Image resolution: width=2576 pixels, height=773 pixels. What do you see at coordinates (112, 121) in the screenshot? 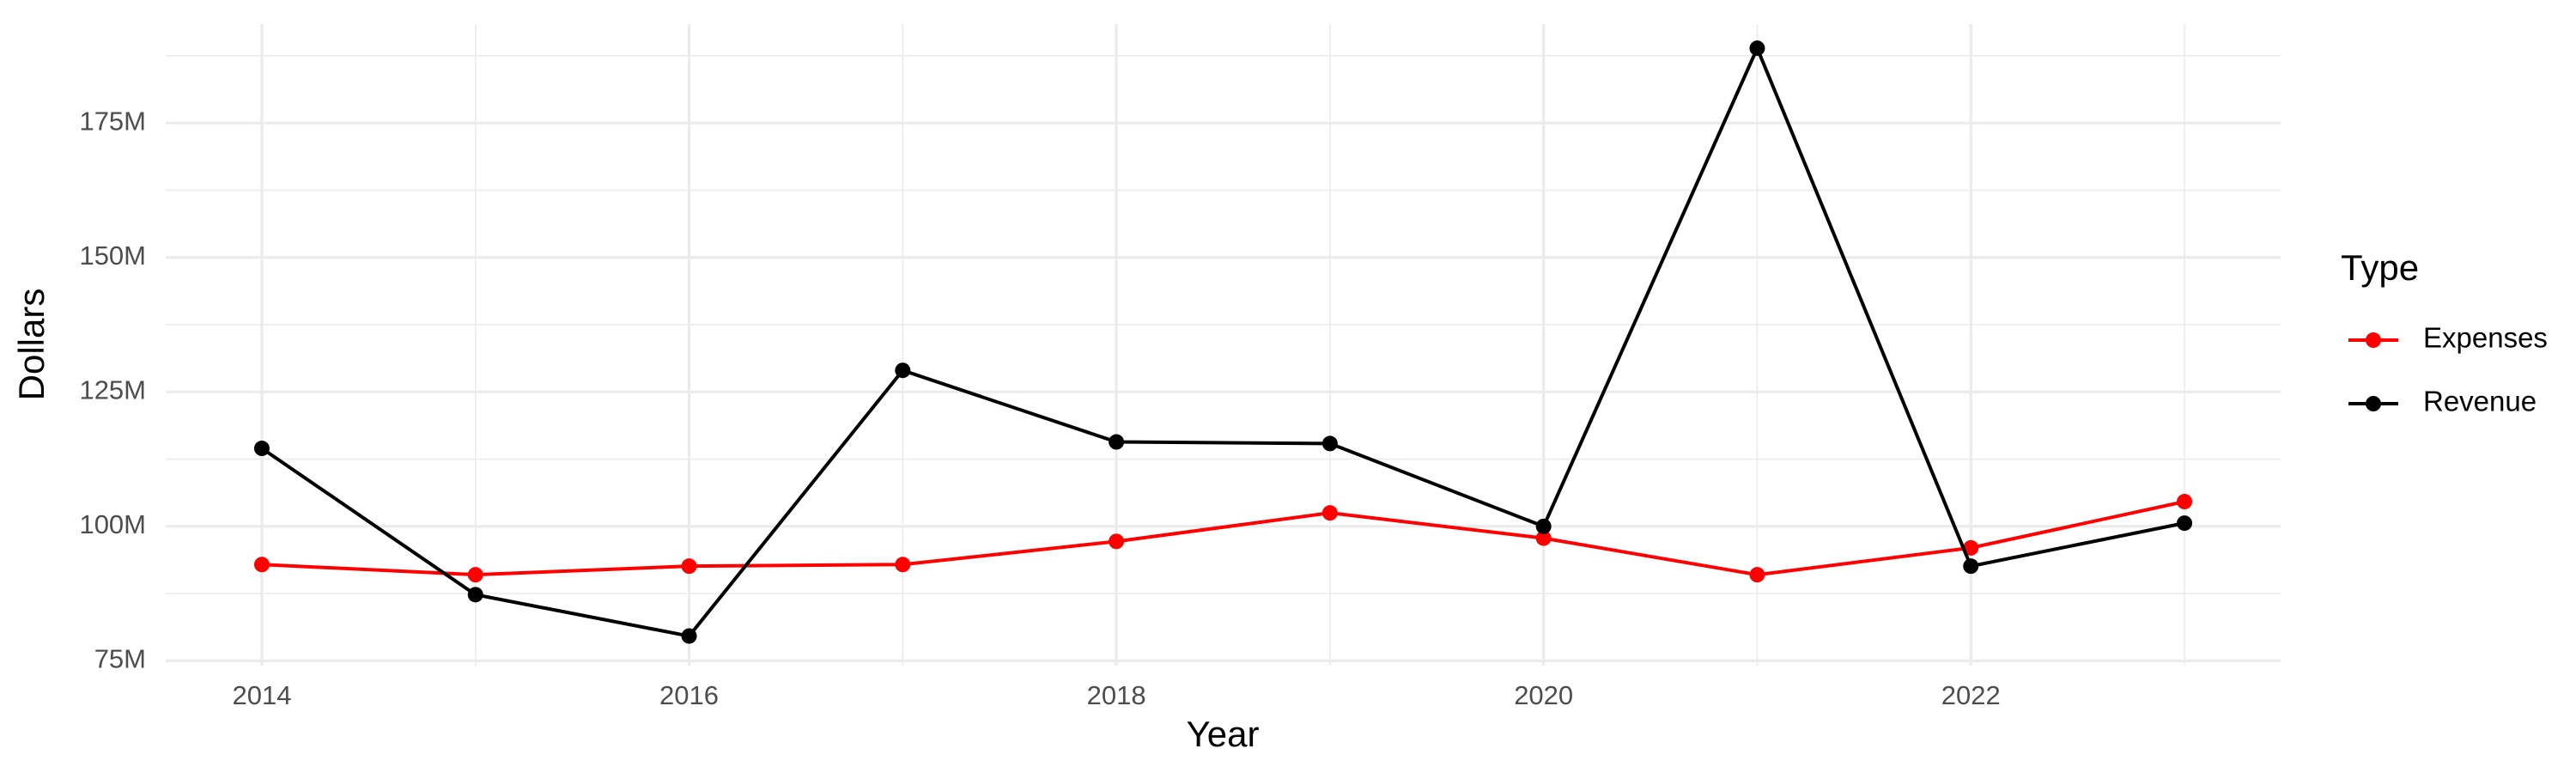
I see `y-tick-label: 175M` at bounding box center [112, 121].